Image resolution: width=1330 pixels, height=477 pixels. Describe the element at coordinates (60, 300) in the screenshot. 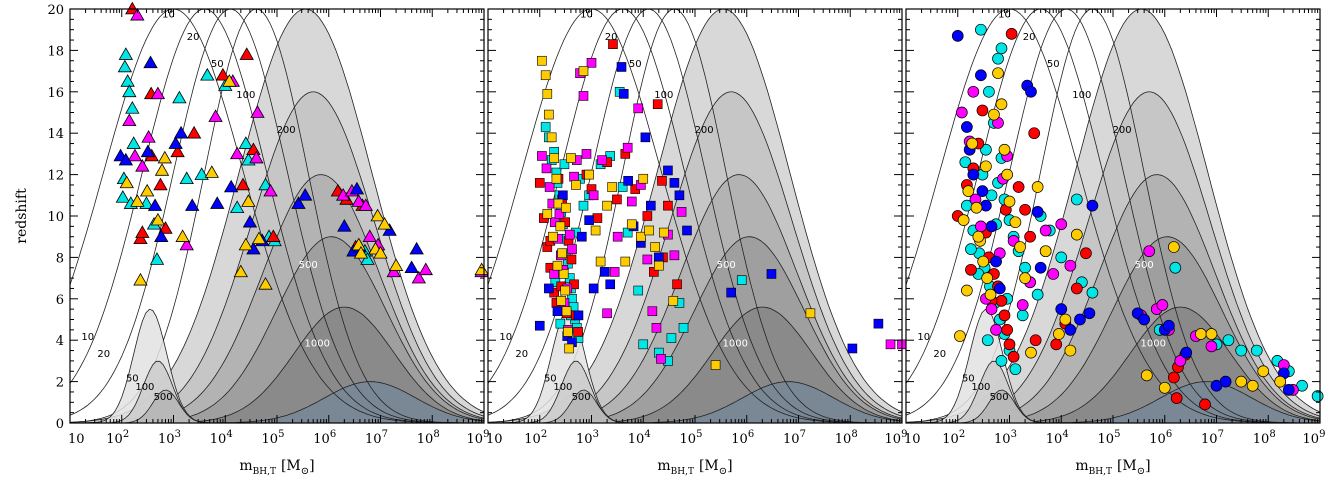

I see `y-tick-label: 6` at that location.